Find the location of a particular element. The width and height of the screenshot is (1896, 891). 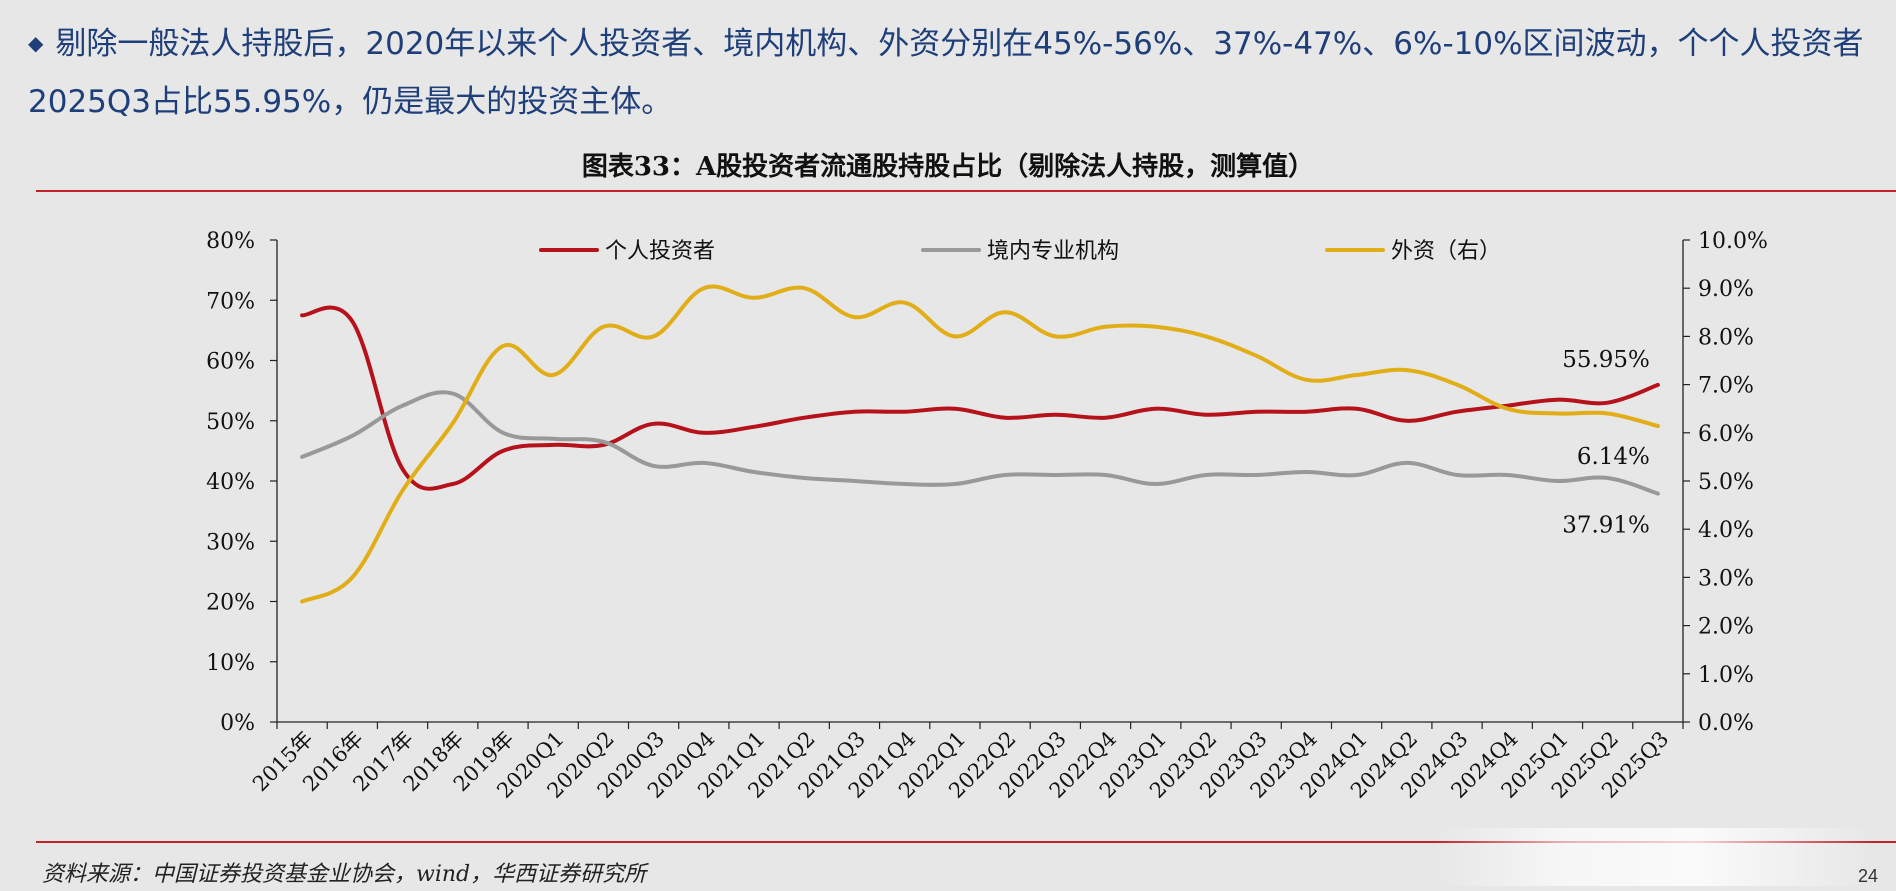

chart-title: 图表33：A股投资者流通股持股占比（剔除法人持股，测算值） is located at coordinates (948, 167).